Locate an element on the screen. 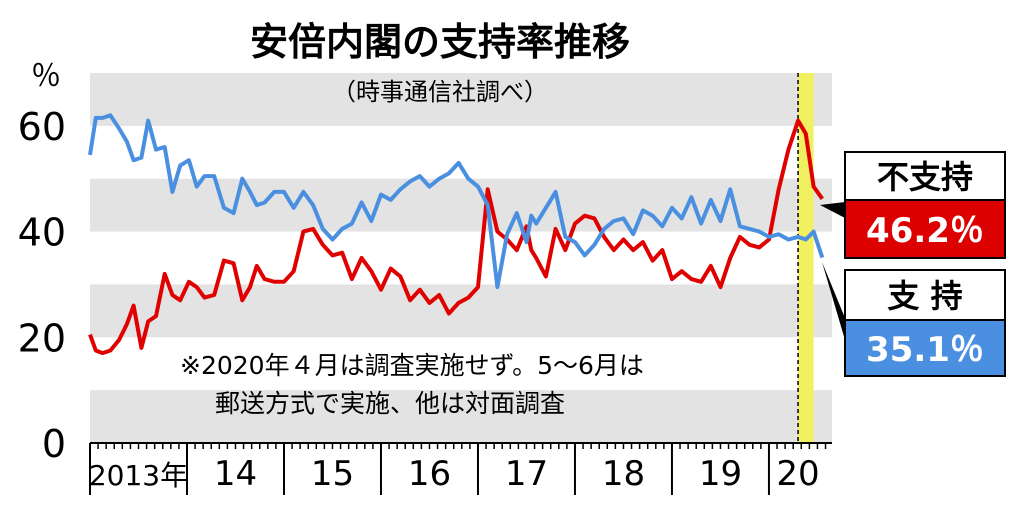  x-tick-label: 2013年 is located at coordinates (138, 475).